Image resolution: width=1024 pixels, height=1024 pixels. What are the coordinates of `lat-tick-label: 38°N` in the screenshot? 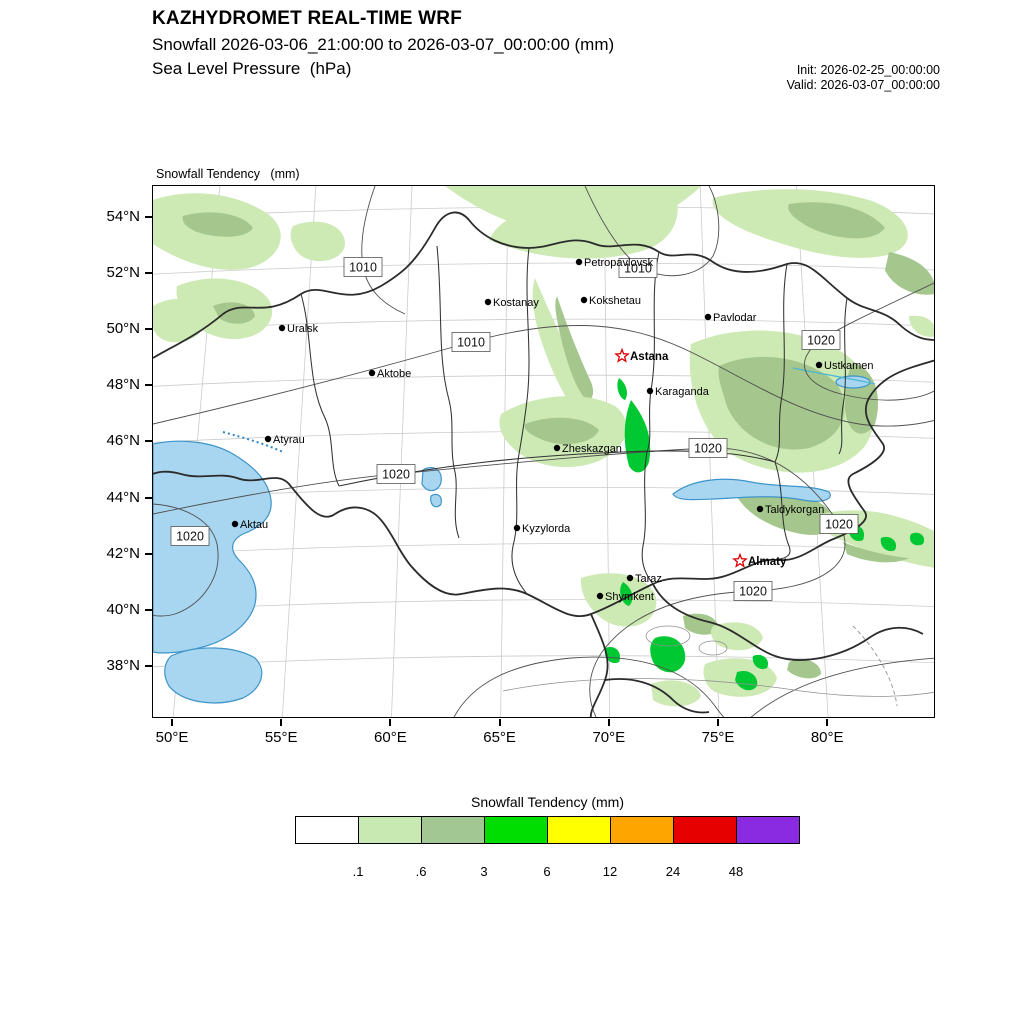 It's located at (123, 665).